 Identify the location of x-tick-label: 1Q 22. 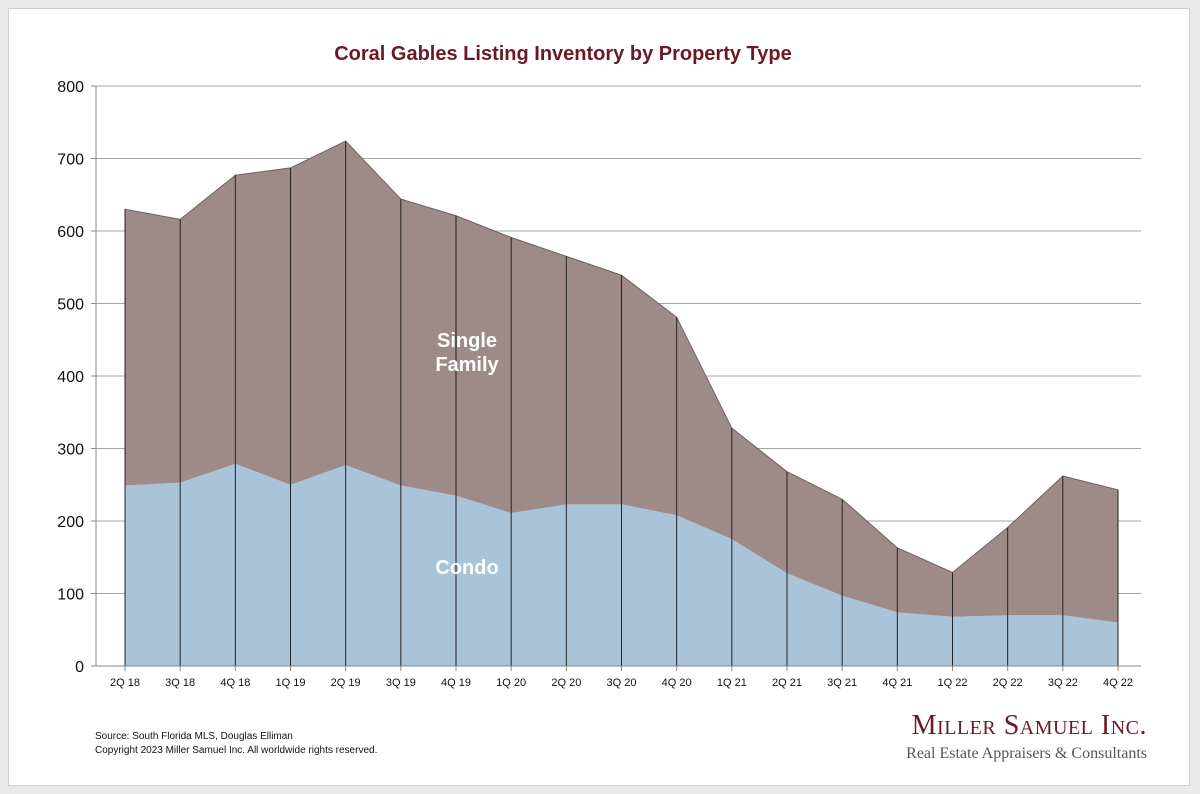
(953, 683).